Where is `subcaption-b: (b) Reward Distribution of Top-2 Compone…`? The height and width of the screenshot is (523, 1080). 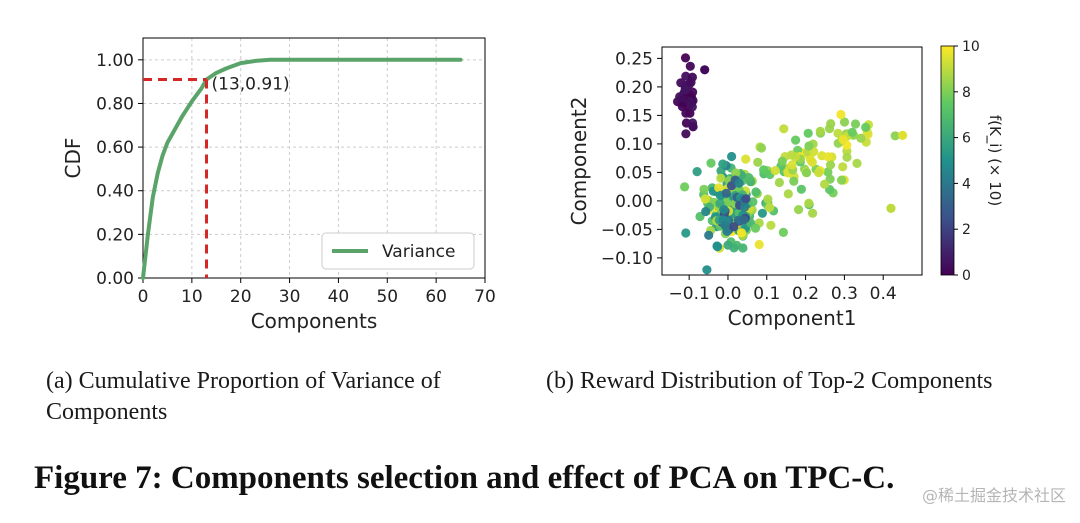 subcaption-b: (b) Reward Distribution of Top-2 Compone… is located at coordinates (769, 381).